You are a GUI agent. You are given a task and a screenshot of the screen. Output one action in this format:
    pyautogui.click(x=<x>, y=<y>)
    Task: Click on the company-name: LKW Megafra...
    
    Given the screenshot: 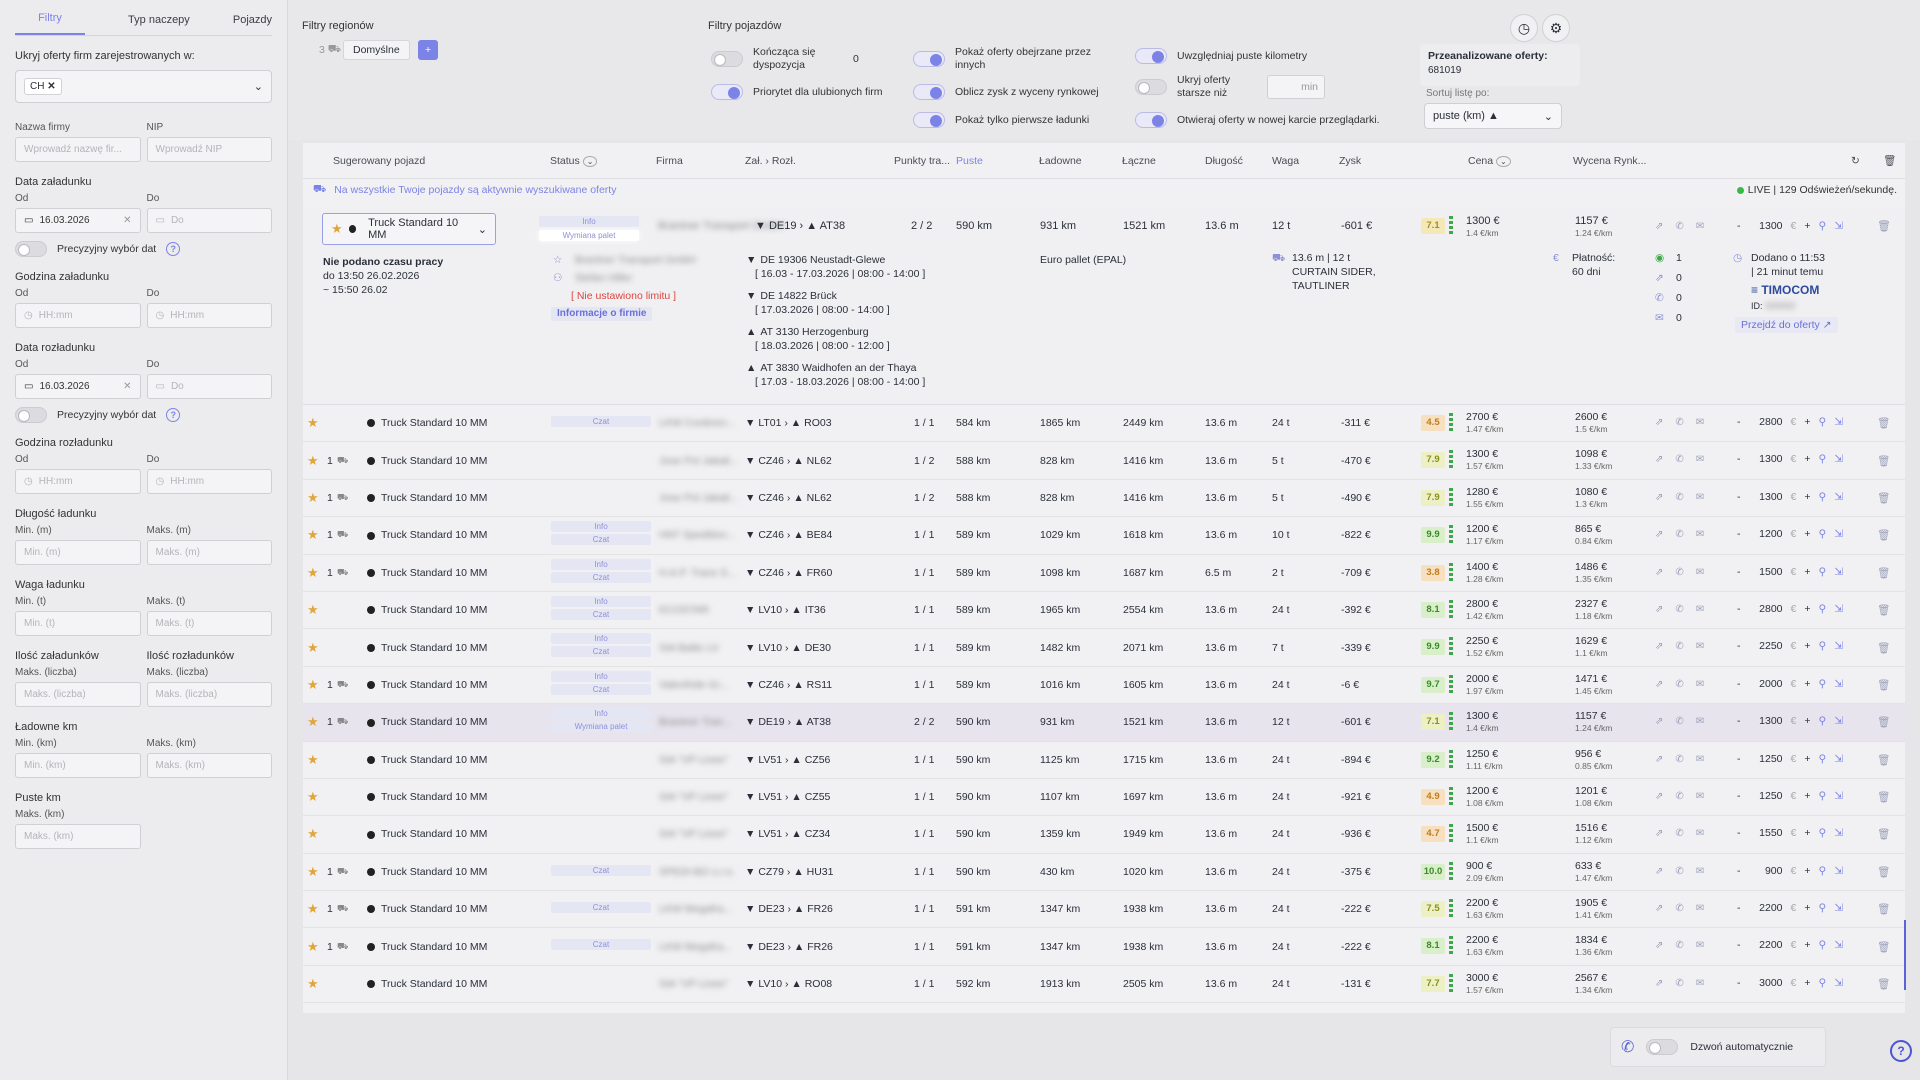 What is the action you would take?
    pyautogui.click(x=695, y=909)
    